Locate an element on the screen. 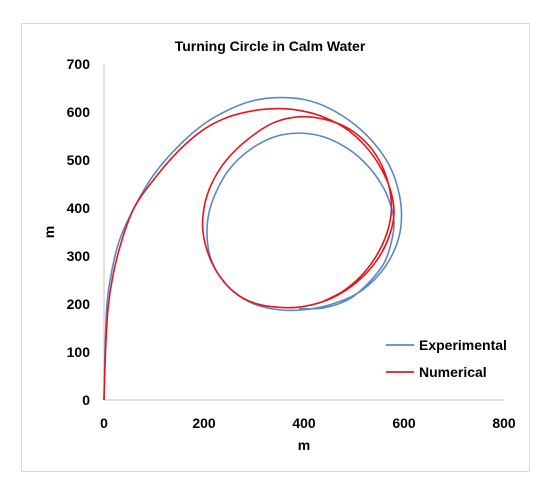 The height and width of the screenshot is (497, 550). y-tick-label: 400 is located at coordinates (79, 208).